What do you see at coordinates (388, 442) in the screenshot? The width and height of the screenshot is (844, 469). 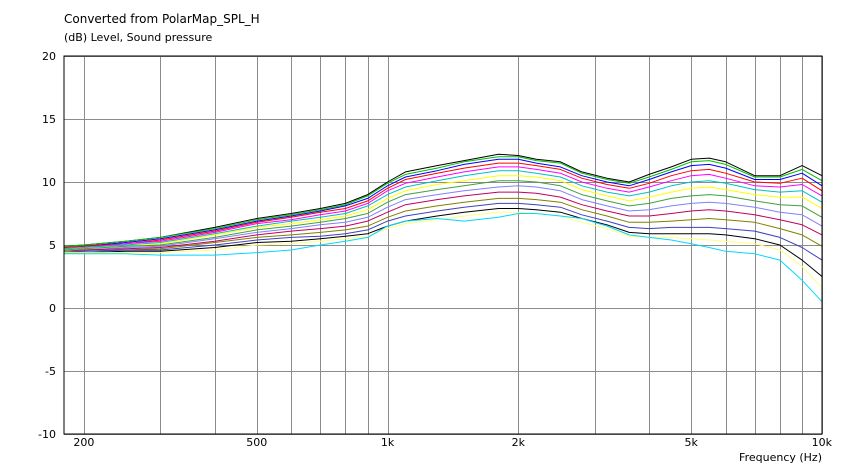 I see `x-tick-label: 1k` at bounding box center [388, 442].